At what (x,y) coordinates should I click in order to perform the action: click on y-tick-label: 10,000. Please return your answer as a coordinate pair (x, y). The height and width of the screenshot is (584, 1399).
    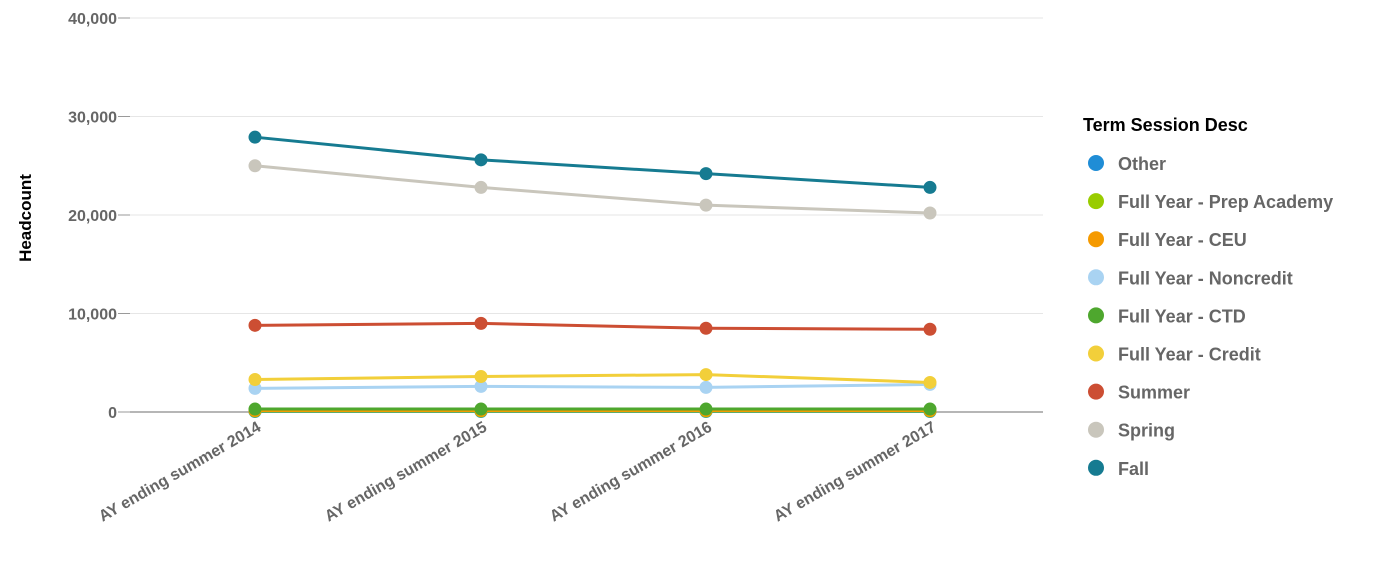
    Looking at the image, I should click on (92, 315).